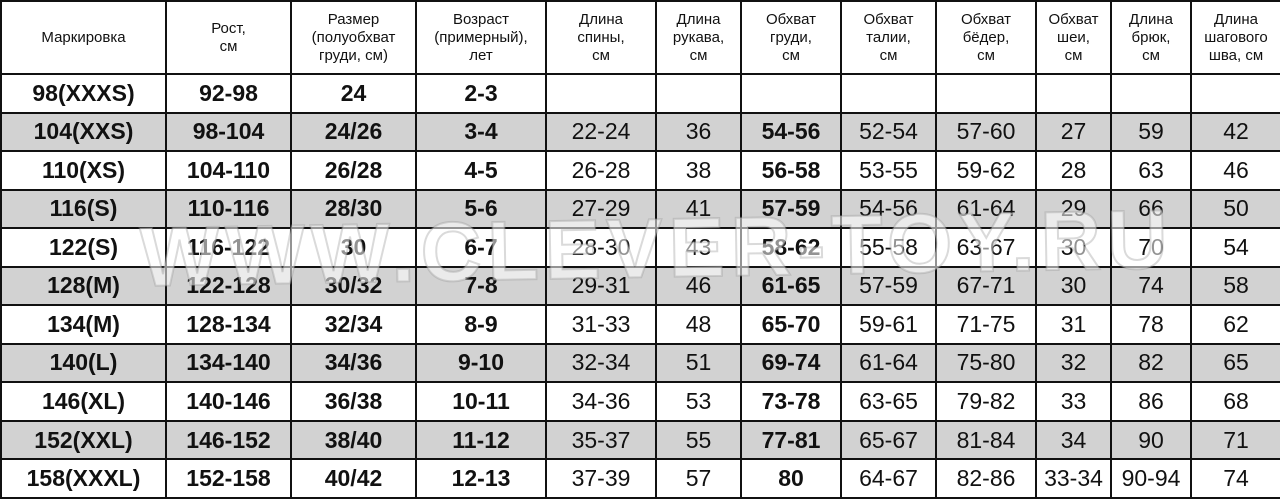  What do you see at coordinates (888, 324) in the screenshot?
I see `cell: 59-61` at bounding box center [888, 324].